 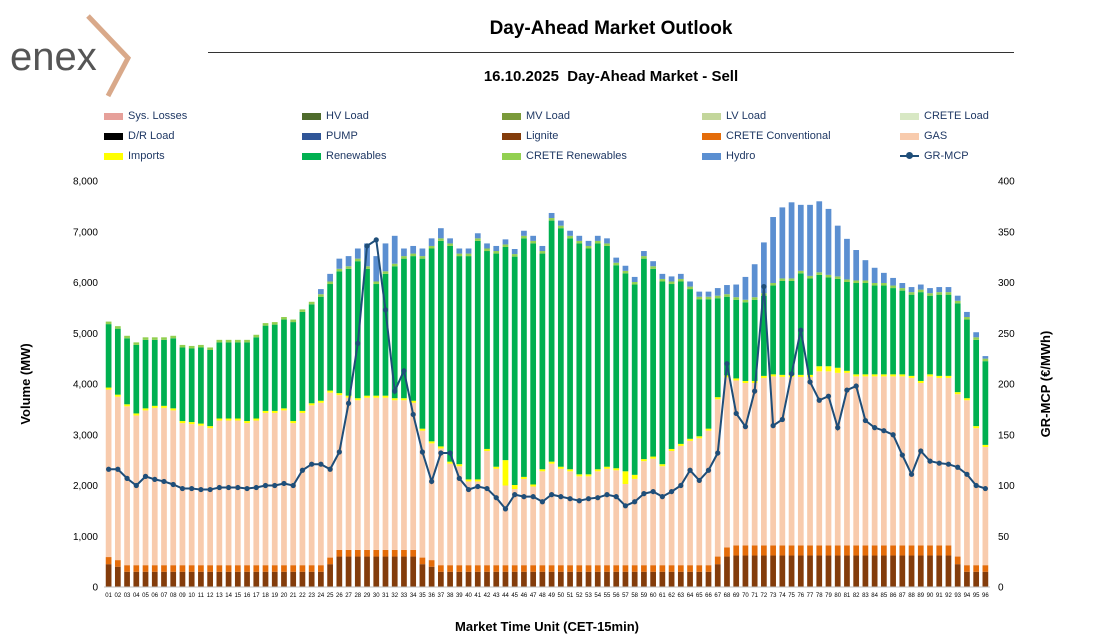 I want to click on x-tick-label: 63, so click(x=680, y=596).